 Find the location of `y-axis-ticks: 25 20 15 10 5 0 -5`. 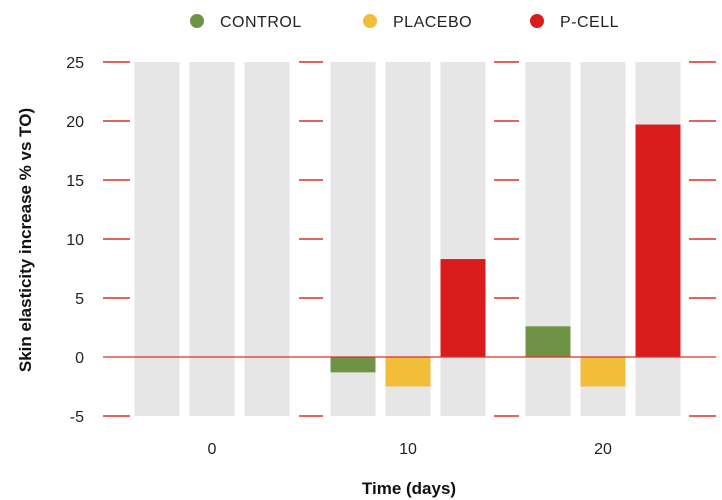

y-axis-ticks: 25 20 15 10 5 0 -5 is located at coordinates (75, 240).